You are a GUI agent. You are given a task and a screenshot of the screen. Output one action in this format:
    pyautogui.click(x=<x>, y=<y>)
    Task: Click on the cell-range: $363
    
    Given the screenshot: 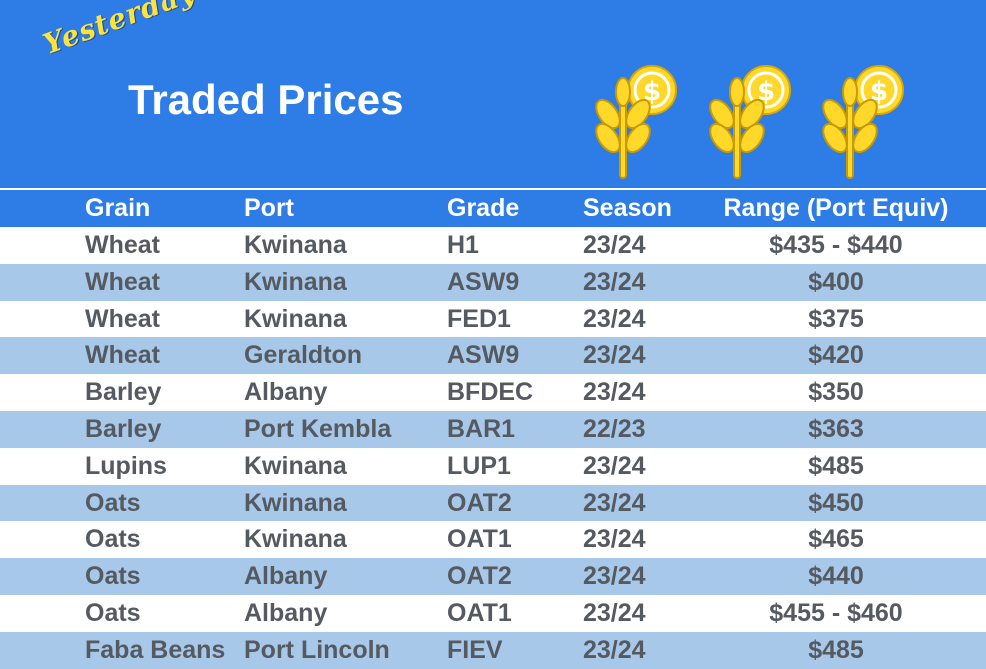 What is the action you would take?
    pyautogui.click(x=836, y=429)
    